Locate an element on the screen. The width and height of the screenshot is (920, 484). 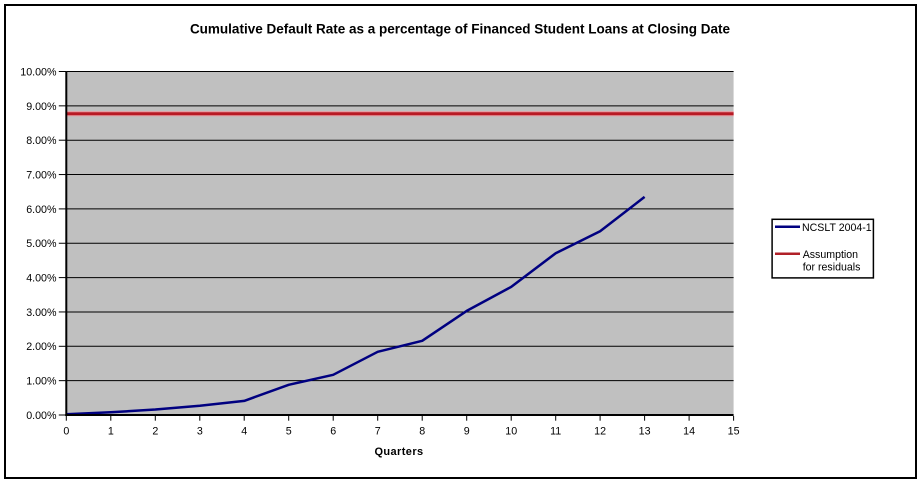
svg-text: 3 is located at coordinates (200, 432).